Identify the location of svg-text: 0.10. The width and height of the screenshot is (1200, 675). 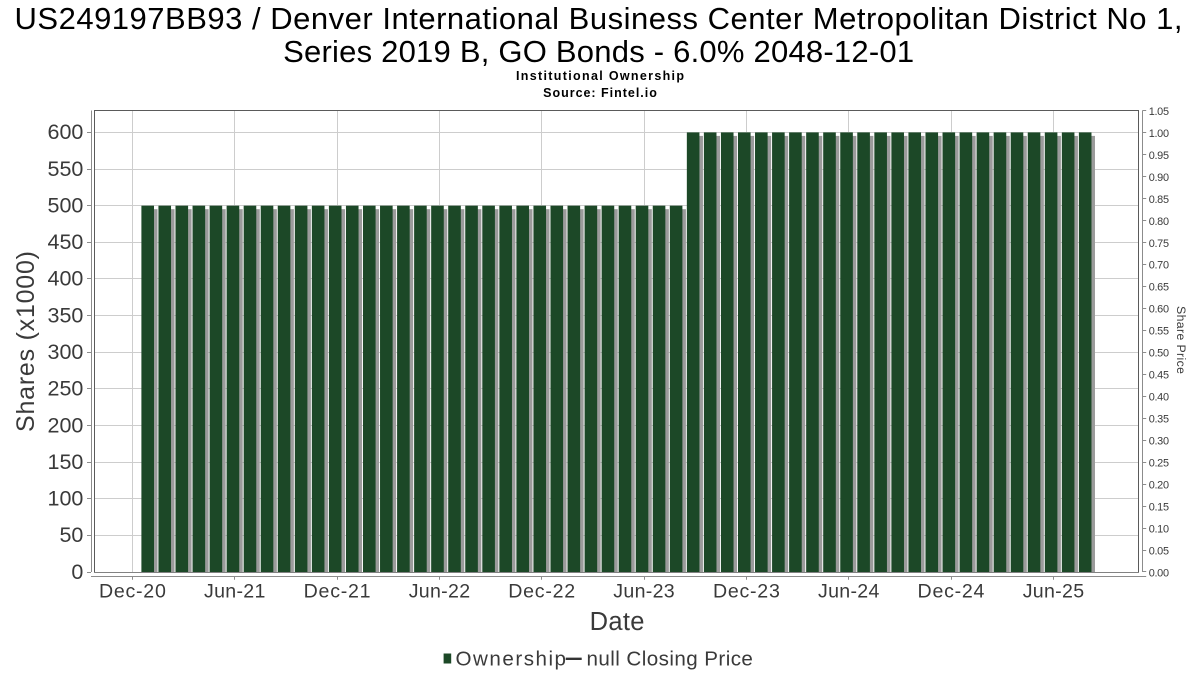
(1159, 529).